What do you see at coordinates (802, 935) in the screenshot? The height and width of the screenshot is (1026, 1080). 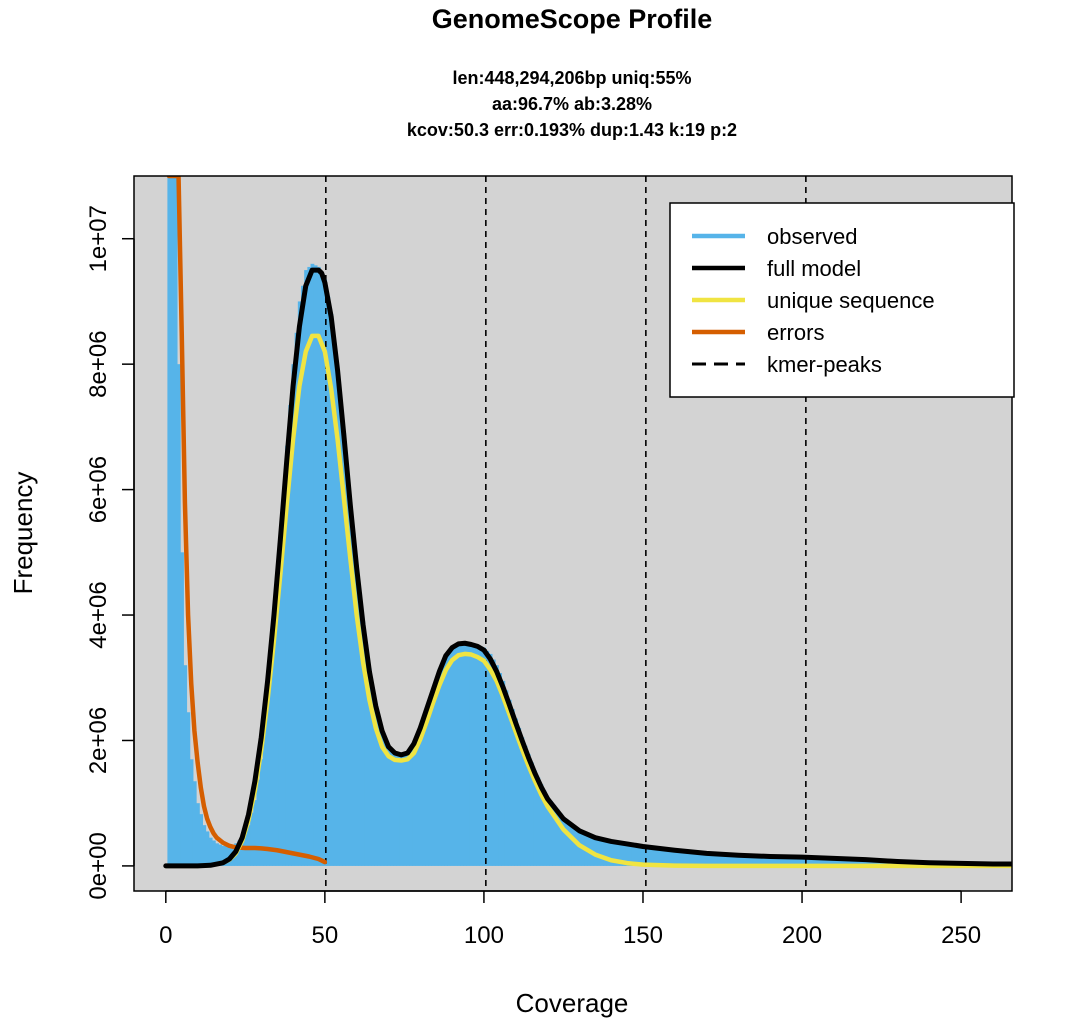 I see `x-tick-label: 200` at bounding box center [802, 935].